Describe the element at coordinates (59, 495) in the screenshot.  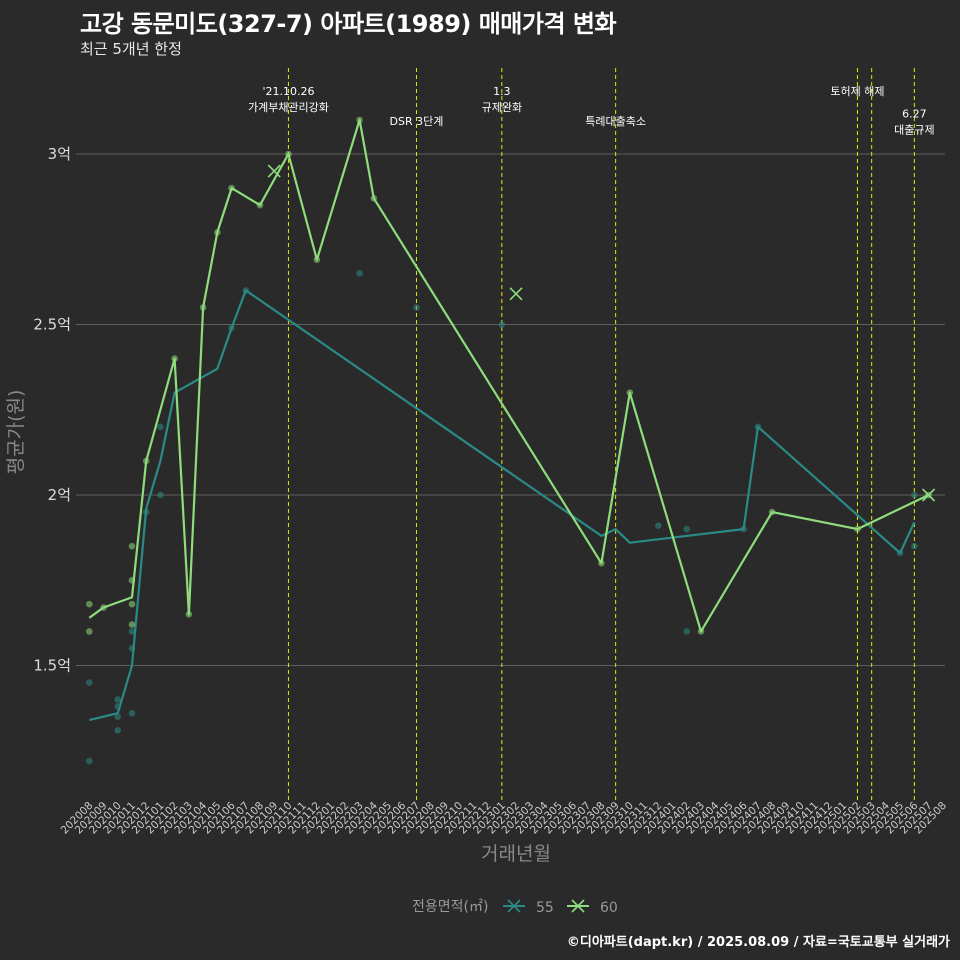
I see `y-tick-label-1: 2억` at that location.